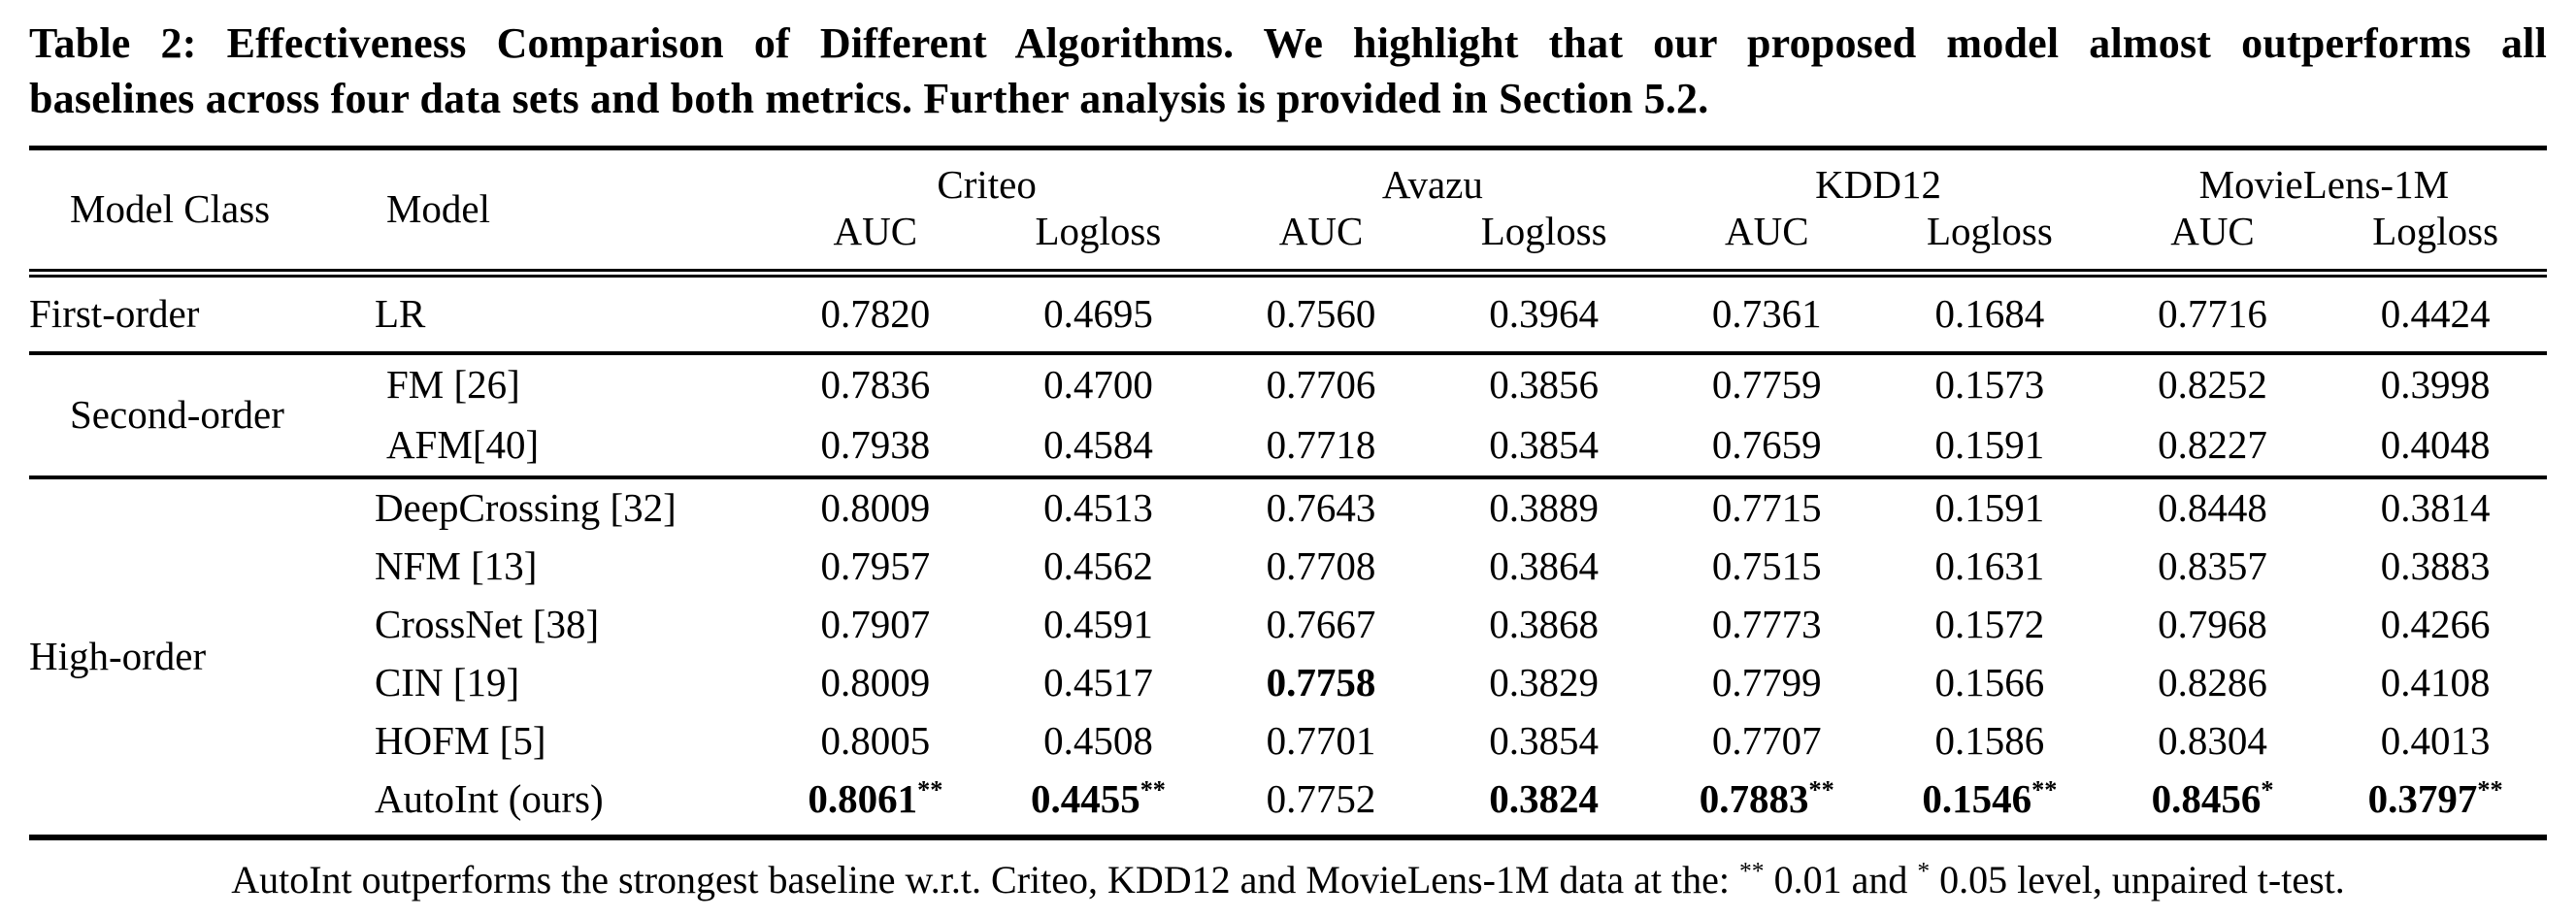 This screenshot has height=918, width=2576. I want to click on metric-value-cell: 0.7560, so click(1321, 314).